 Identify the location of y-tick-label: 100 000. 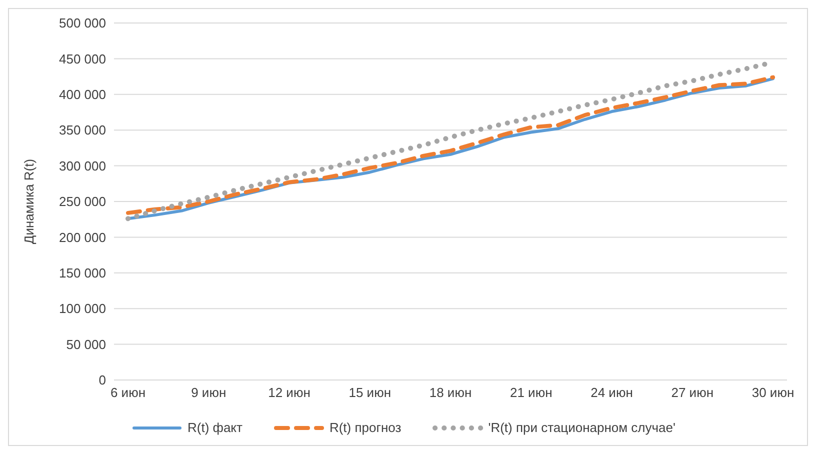
(82, 308).